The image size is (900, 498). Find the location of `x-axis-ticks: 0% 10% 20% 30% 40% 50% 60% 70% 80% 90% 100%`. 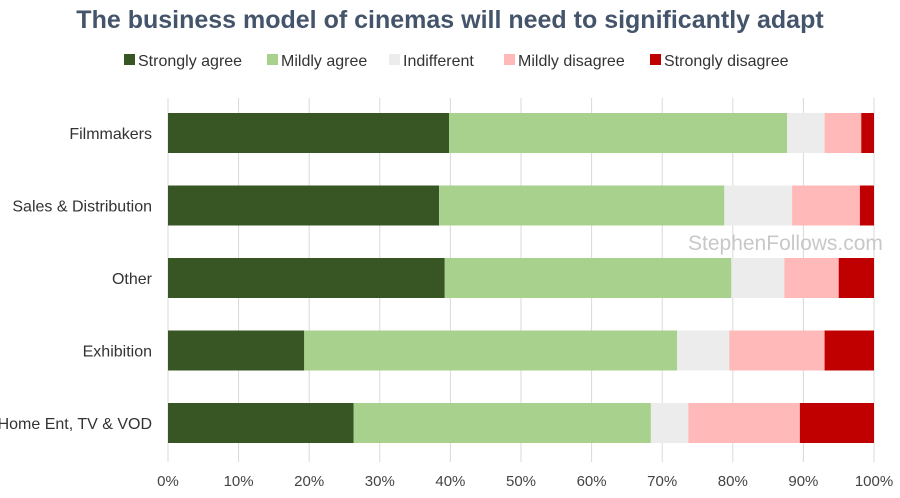

x-axis-ticks: 0% 10% 20% 30% 40% 50% 60% 70% 80% 90% 100% is located at coordinates (525, 481).